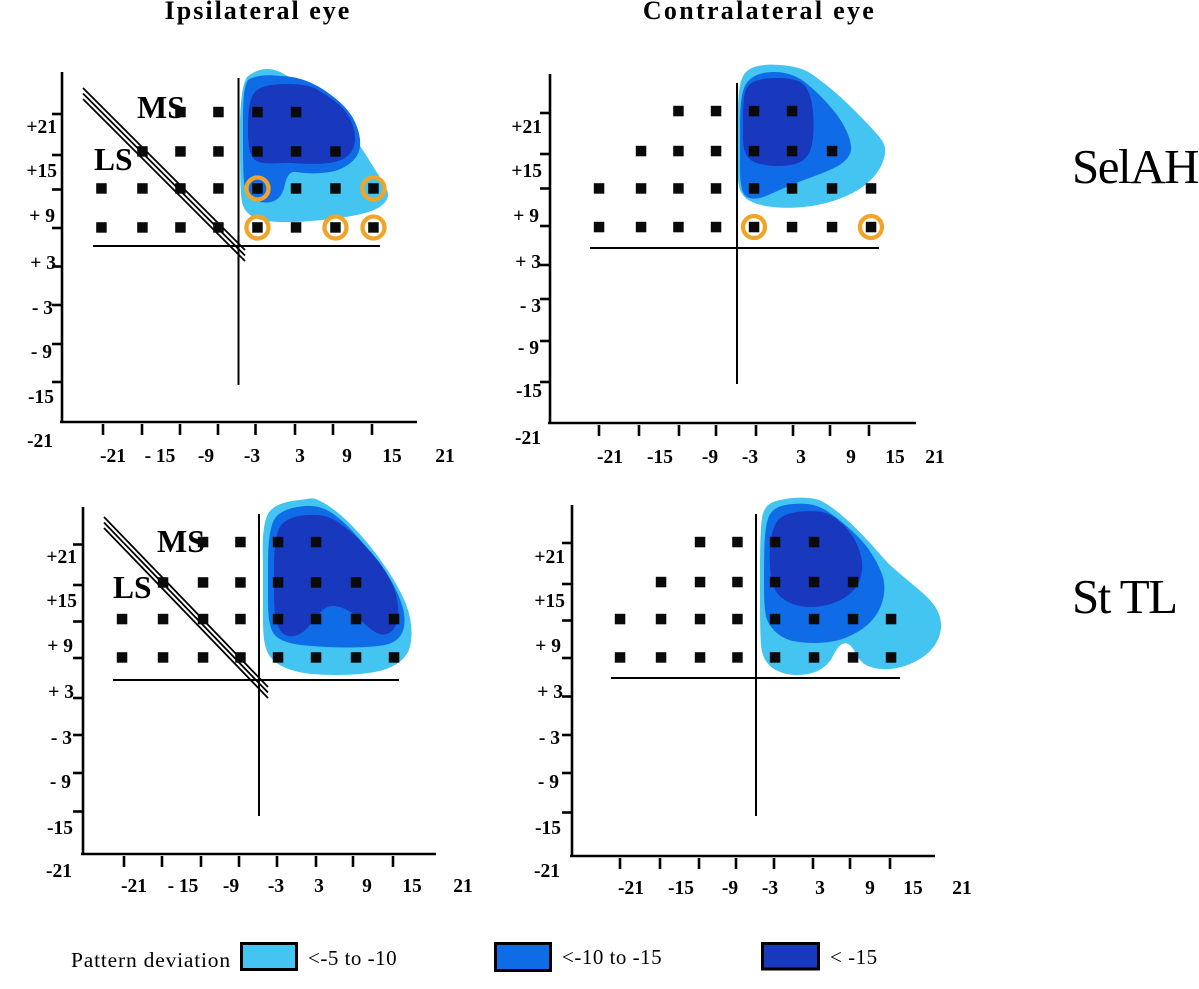  What do you see at coordinates (181, 541) in the screenshot?
I see `svg-text: MS` at bounding box center [181, 541].